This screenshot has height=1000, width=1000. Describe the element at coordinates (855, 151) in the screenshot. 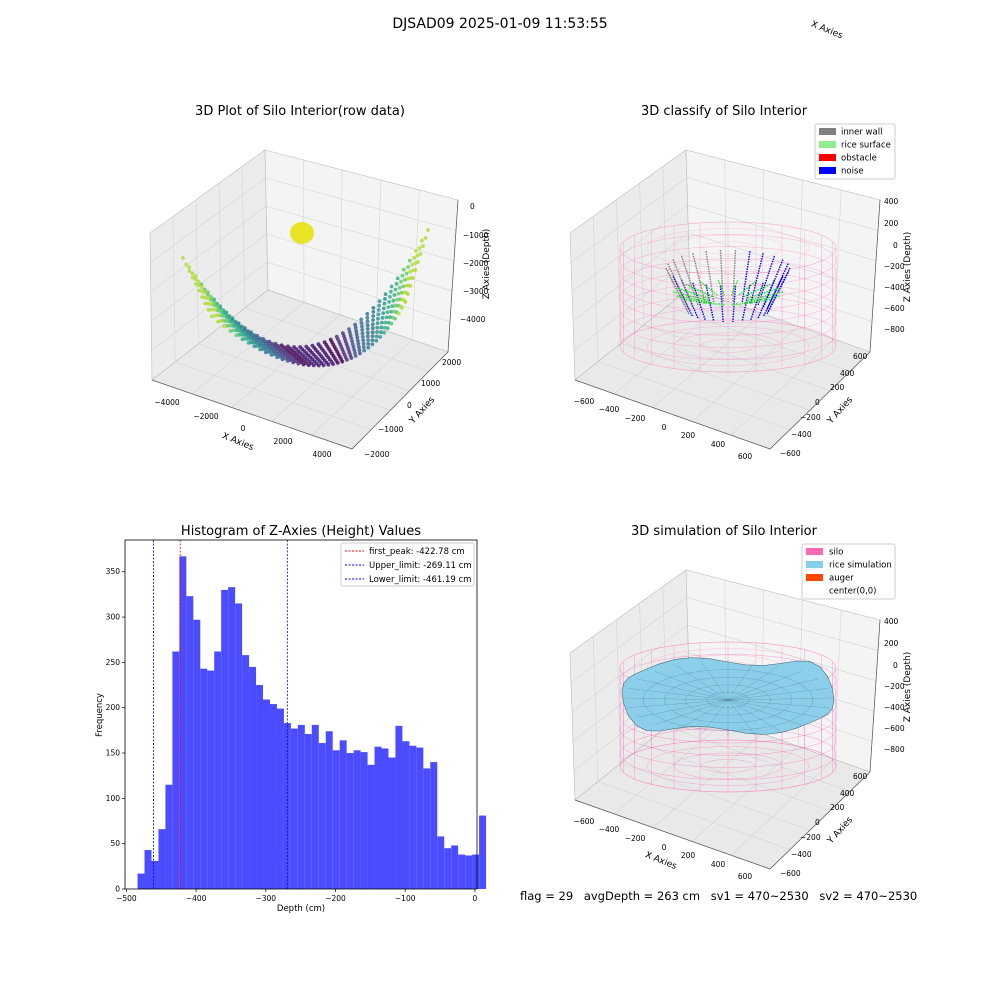

I see `classify-legend: inner wall rice surface obstacle noise` at that location.